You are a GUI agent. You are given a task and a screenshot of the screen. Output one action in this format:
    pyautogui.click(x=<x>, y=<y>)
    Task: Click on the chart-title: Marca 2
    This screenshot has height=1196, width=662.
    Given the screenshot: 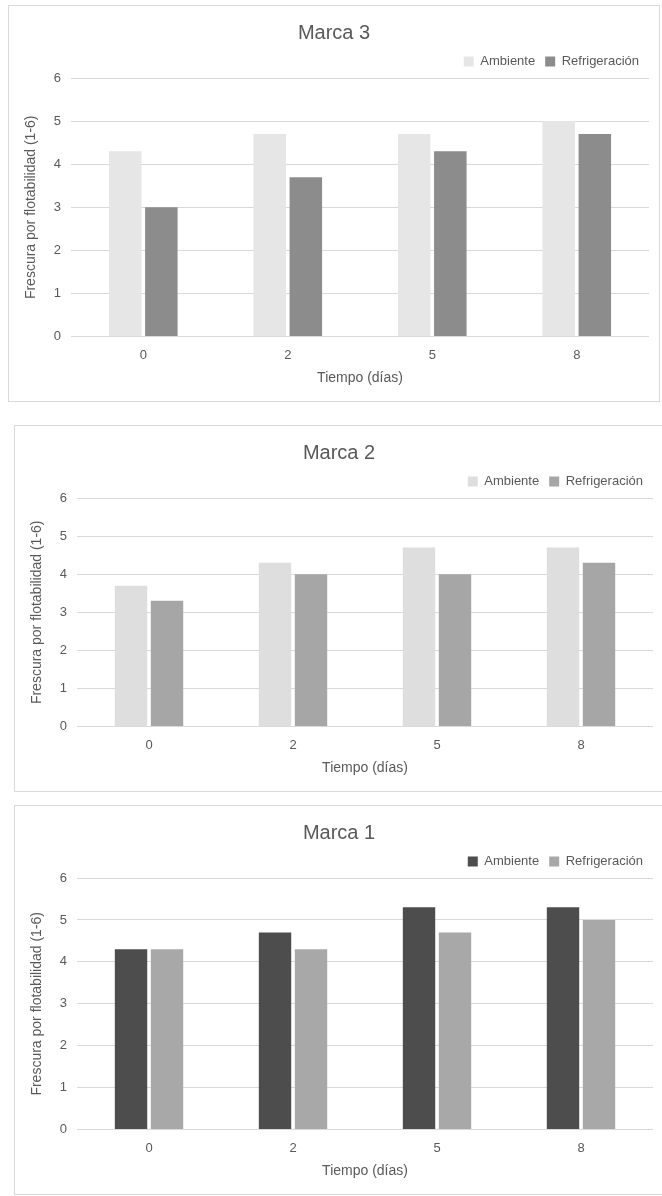 What is the action you would take?
    pyautogui.click(x=339, y=451)
    